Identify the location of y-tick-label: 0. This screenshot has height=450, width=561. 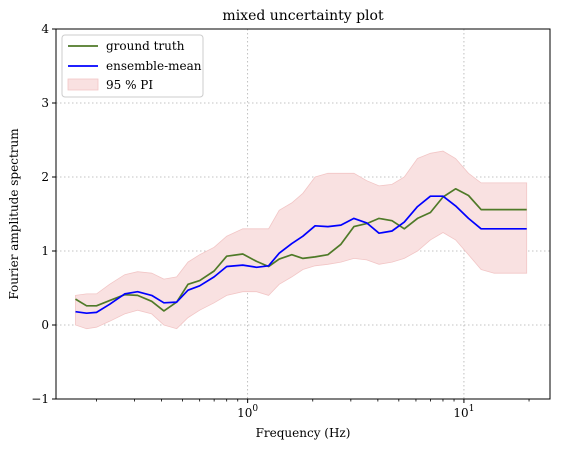
(45, 325).